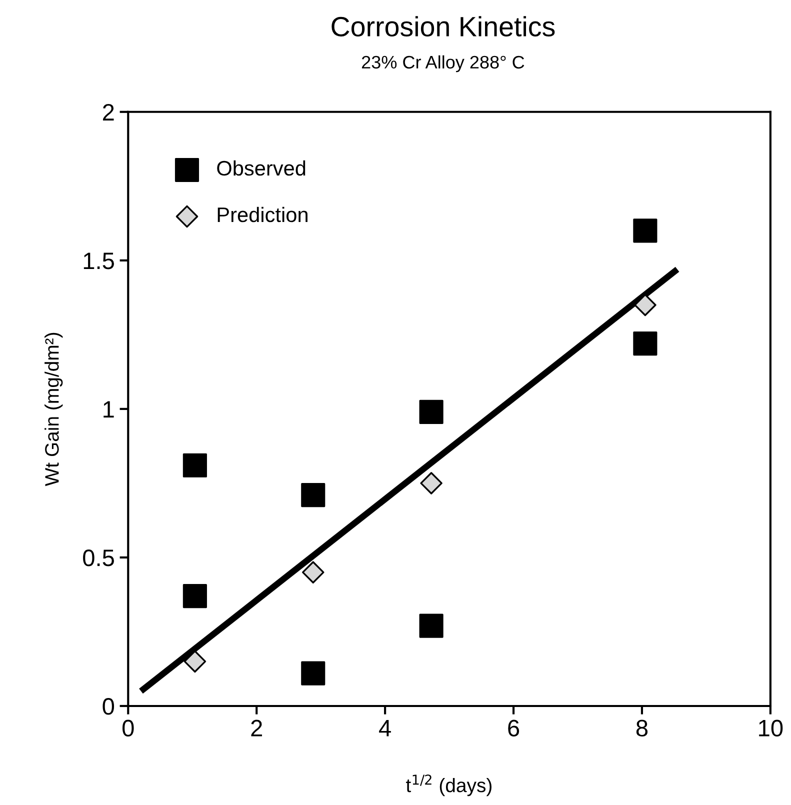  What do you see at coordinates (99, 261) in the screenshot?
I see `y-tick-label: 1.5` at bounding box center [99, 261].